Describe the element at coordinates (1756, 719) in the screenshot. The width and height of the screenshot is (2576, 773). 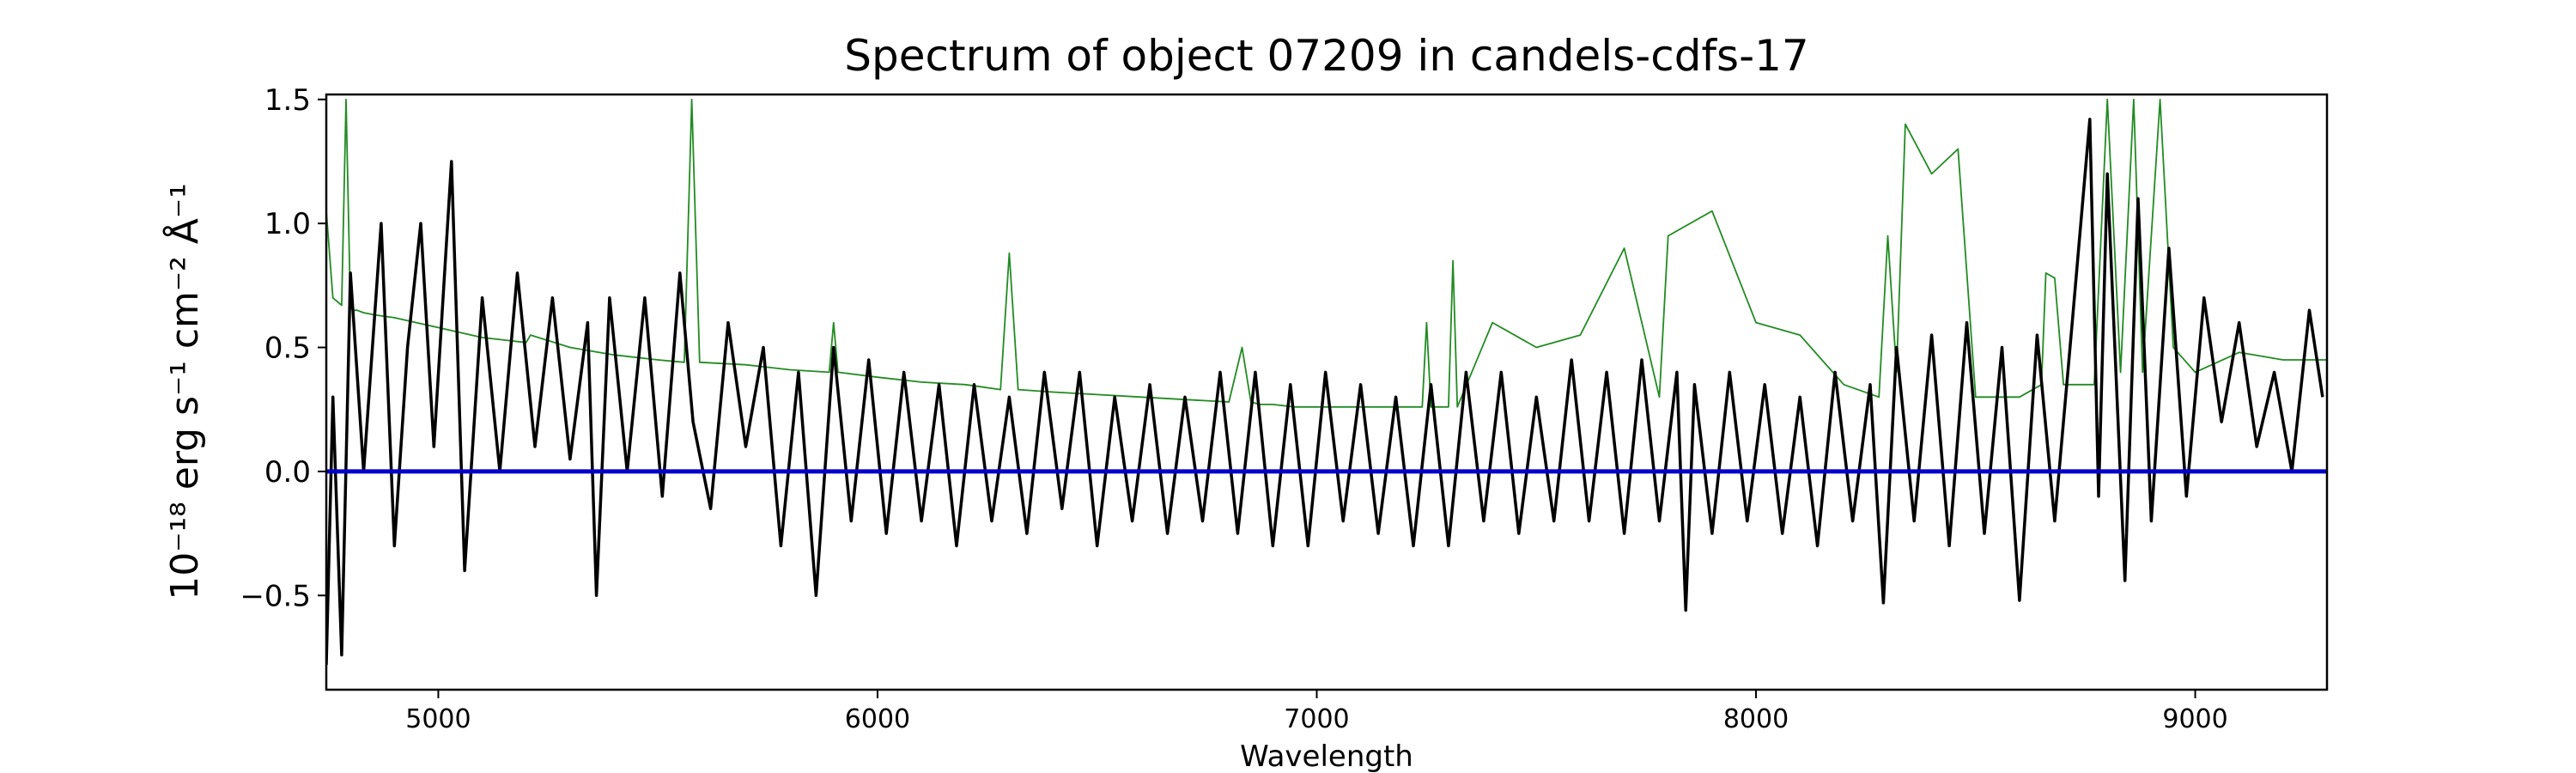
I see `x-tick-label: 8000` at that location.